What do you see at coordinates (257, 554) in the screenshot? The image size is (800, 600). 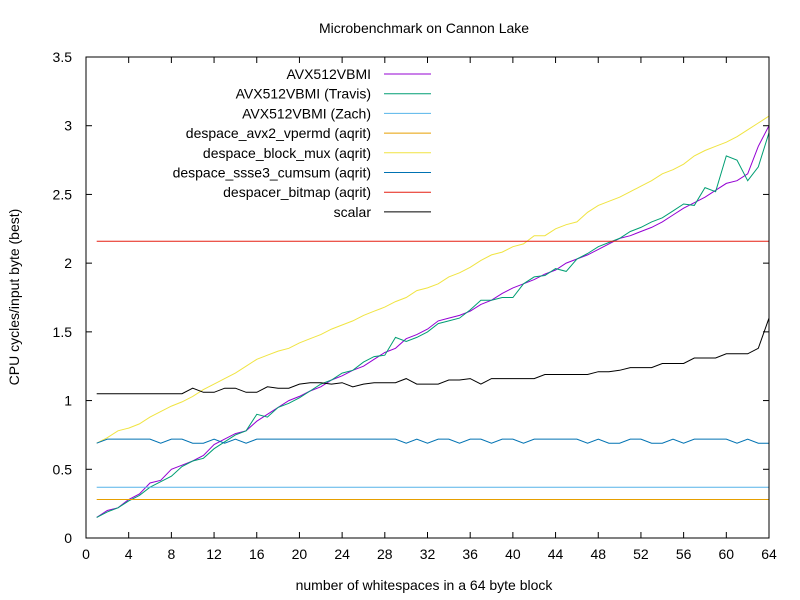 I see `x-tick-label: 16` at bounding box center [257, 554].